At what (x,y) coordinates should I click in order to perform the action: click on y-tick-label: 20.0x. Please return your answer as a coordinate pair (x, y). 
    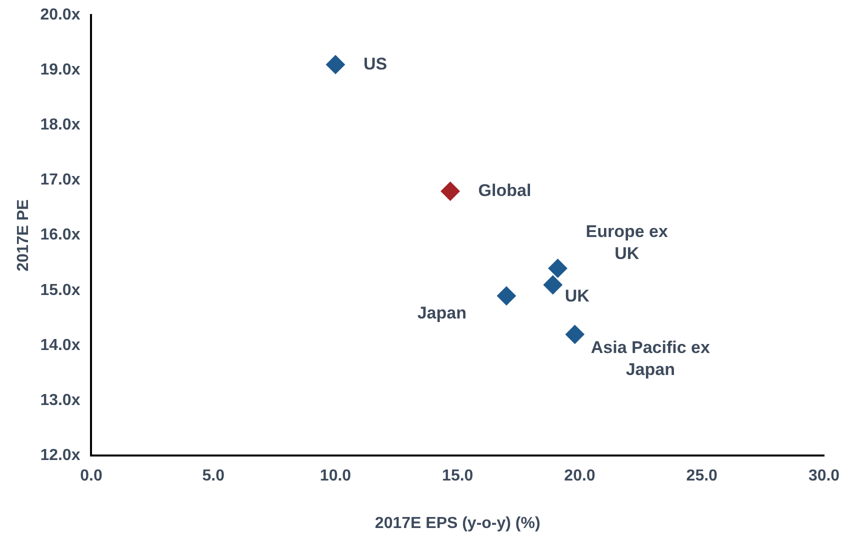
    Looking at the image, I should click on (60, 15).